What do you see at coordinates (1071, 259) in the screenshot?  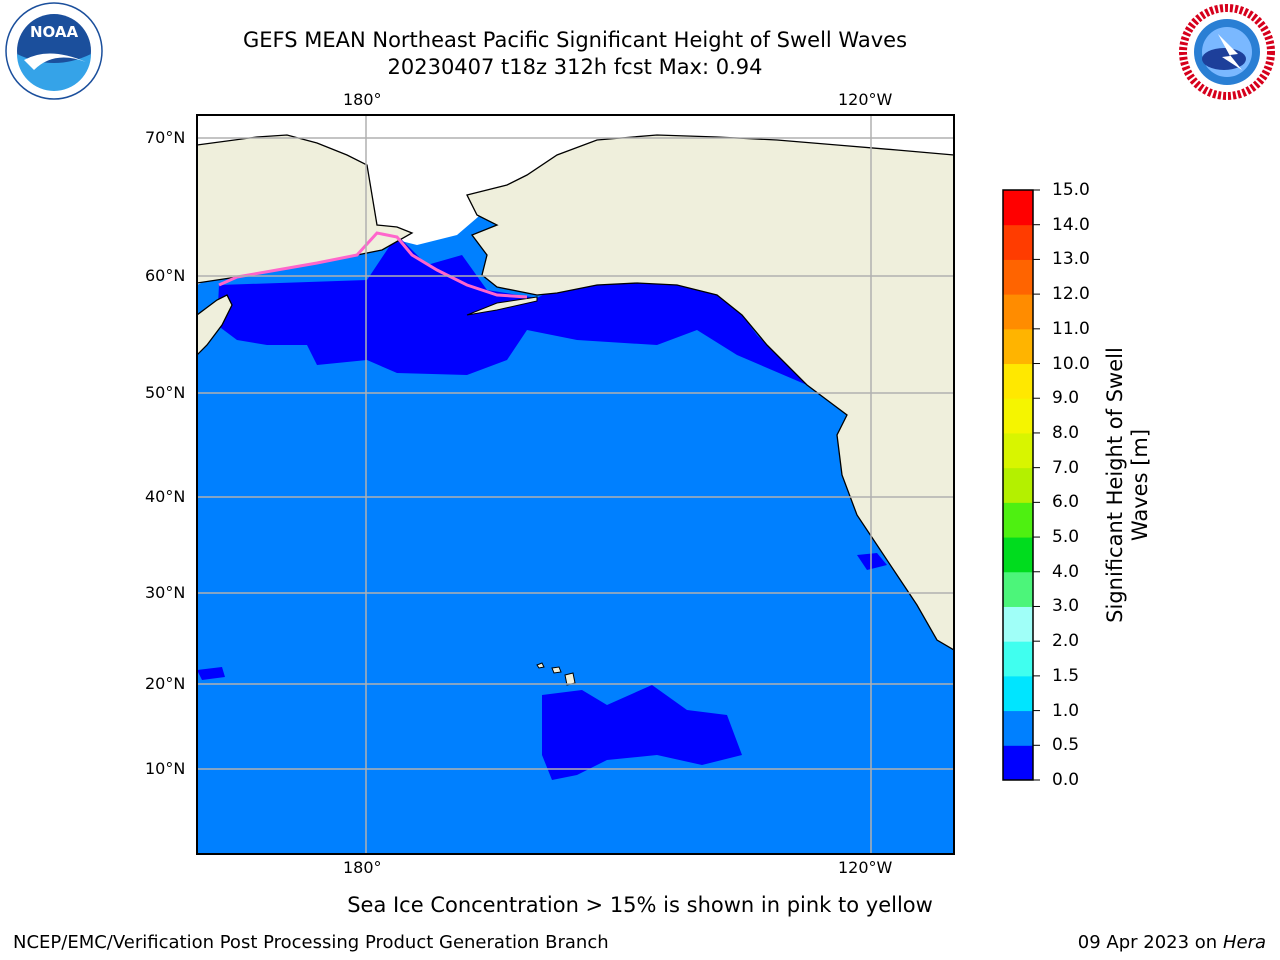 I see `colorbar-tick-label: 13.0` at bounding box center [1071, 259].